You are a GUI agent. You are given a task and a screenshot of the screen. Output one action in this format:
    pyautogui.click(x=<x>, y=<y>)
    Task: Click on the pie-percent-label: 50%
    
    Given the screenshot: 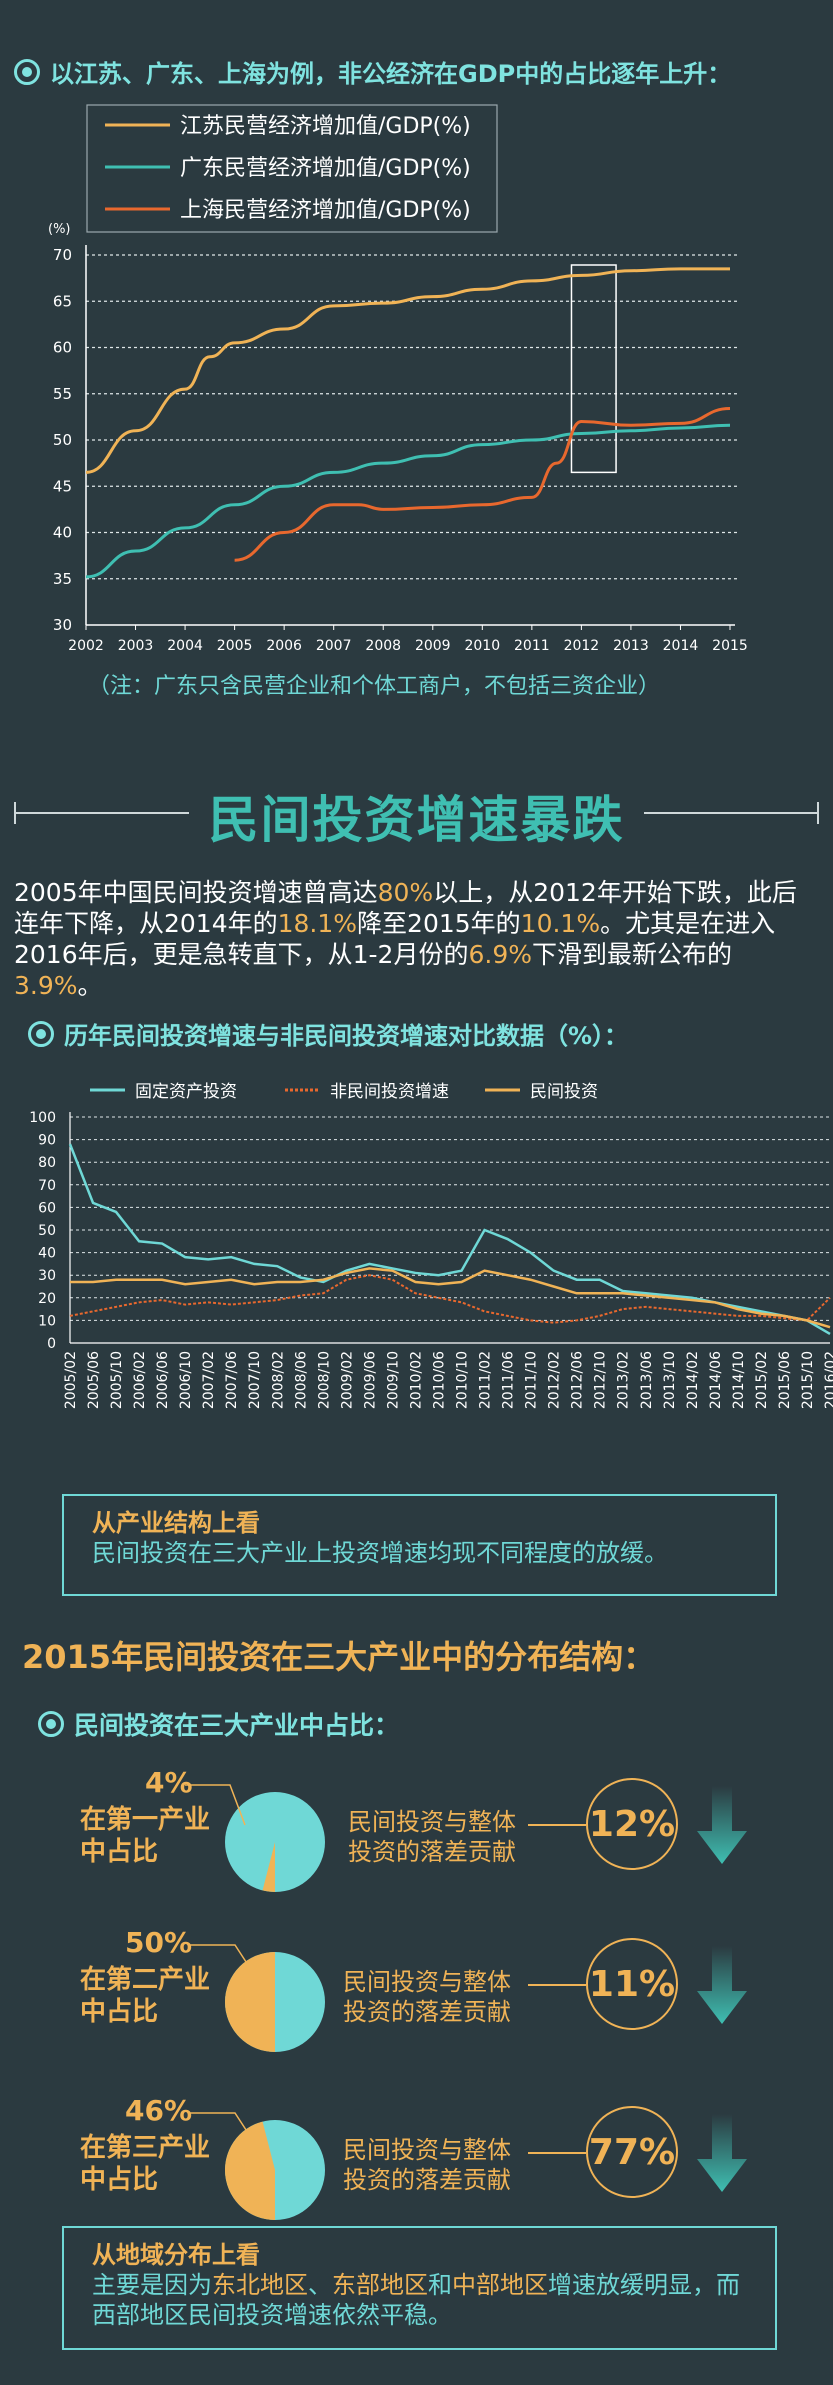 What is the action you would take?
    pyautogui.click(x=159, y=1942)
    